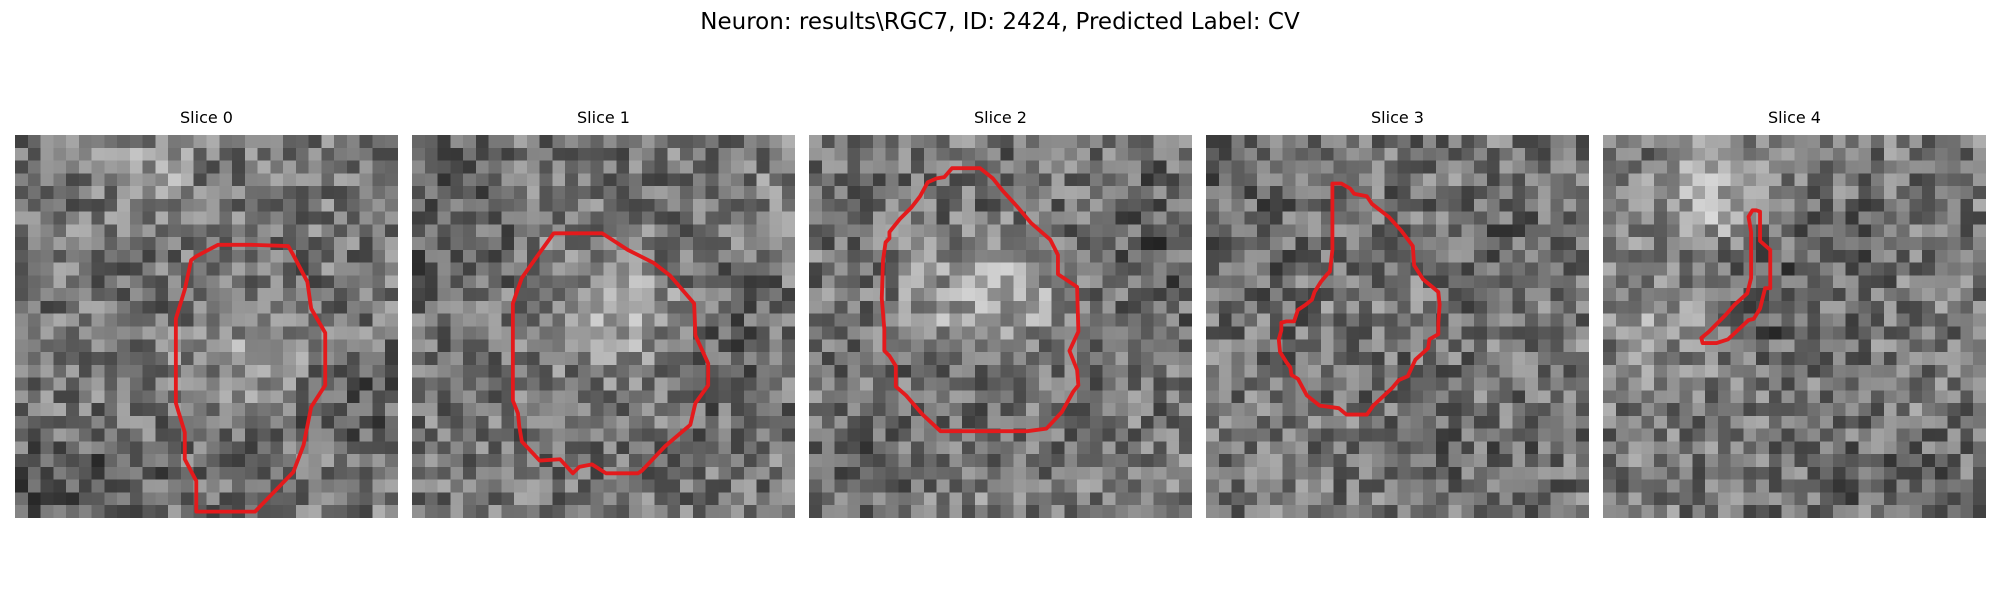 The width and height of the screenshot is (2000, 600). I want to click on slice-title-1: Slice 1, so click(603, 117).